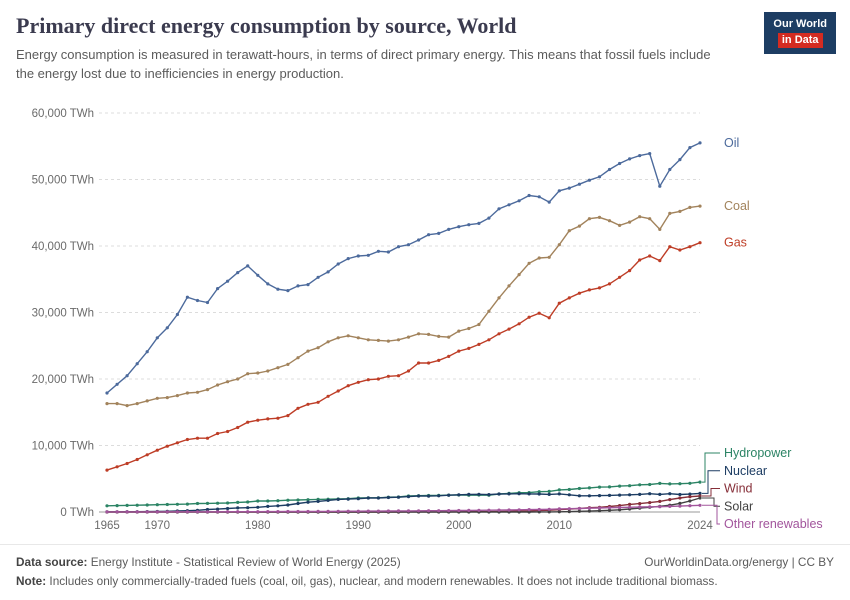 This screenshot has height=600, width=850. Describe the element at coordinates (404, 502) in the screenshot. I see `series-line-nuclear` at that location.